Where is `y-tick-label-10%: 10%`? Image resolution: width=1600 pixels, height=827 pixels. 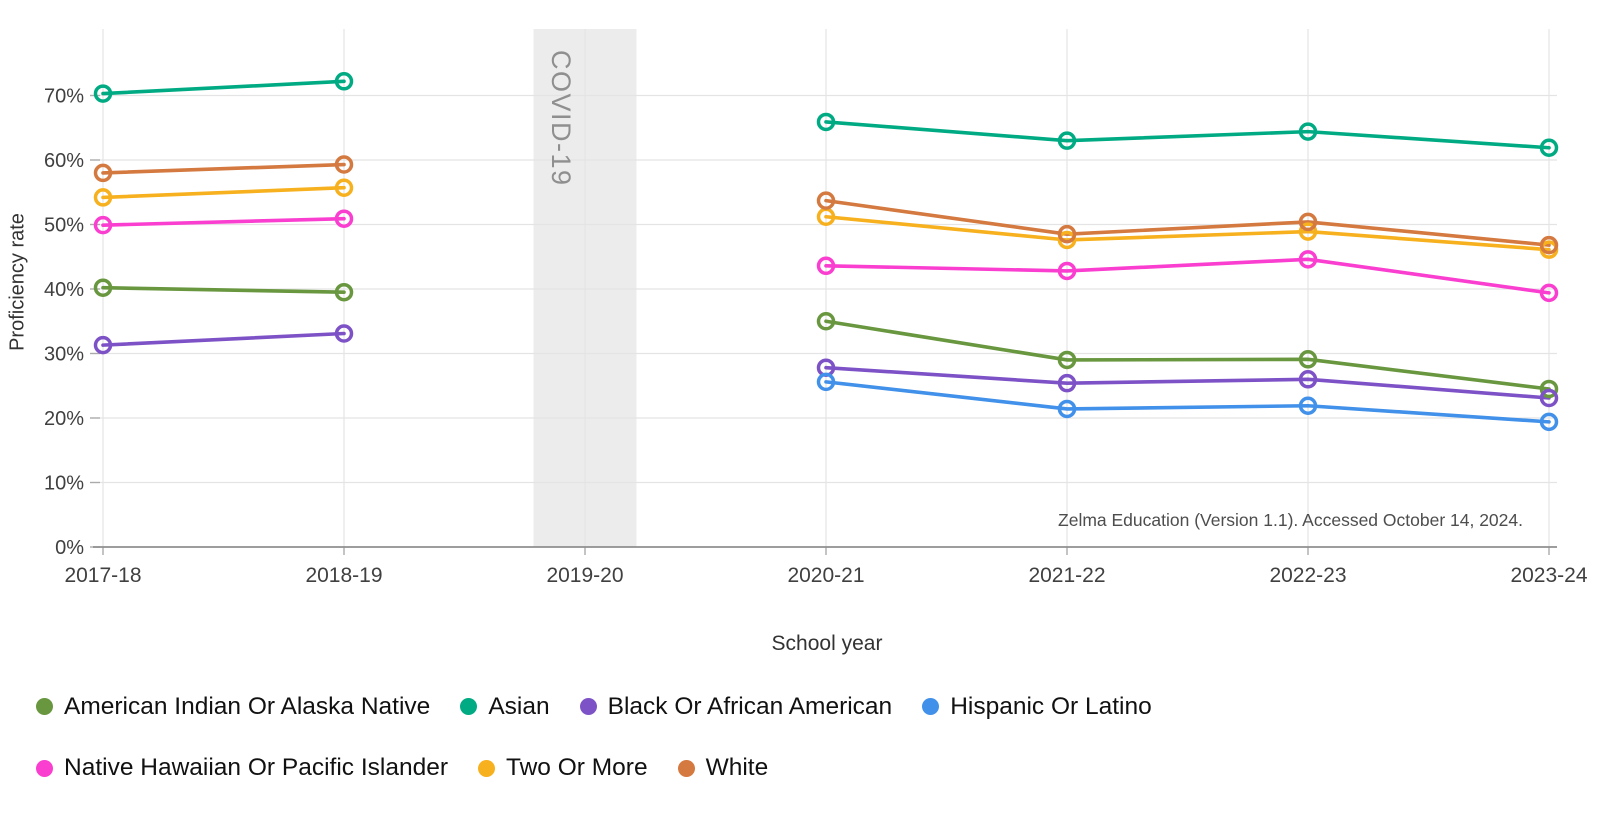
y-tick-label-10%: 10% is located at coordinates (64, 484).